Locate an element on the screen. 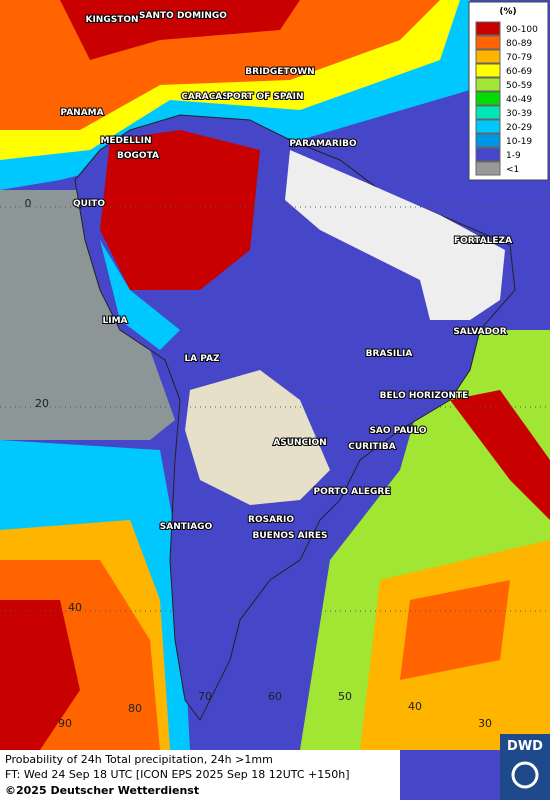  city-label: PORT OF SPAIN is located at coordinates (264, 97).